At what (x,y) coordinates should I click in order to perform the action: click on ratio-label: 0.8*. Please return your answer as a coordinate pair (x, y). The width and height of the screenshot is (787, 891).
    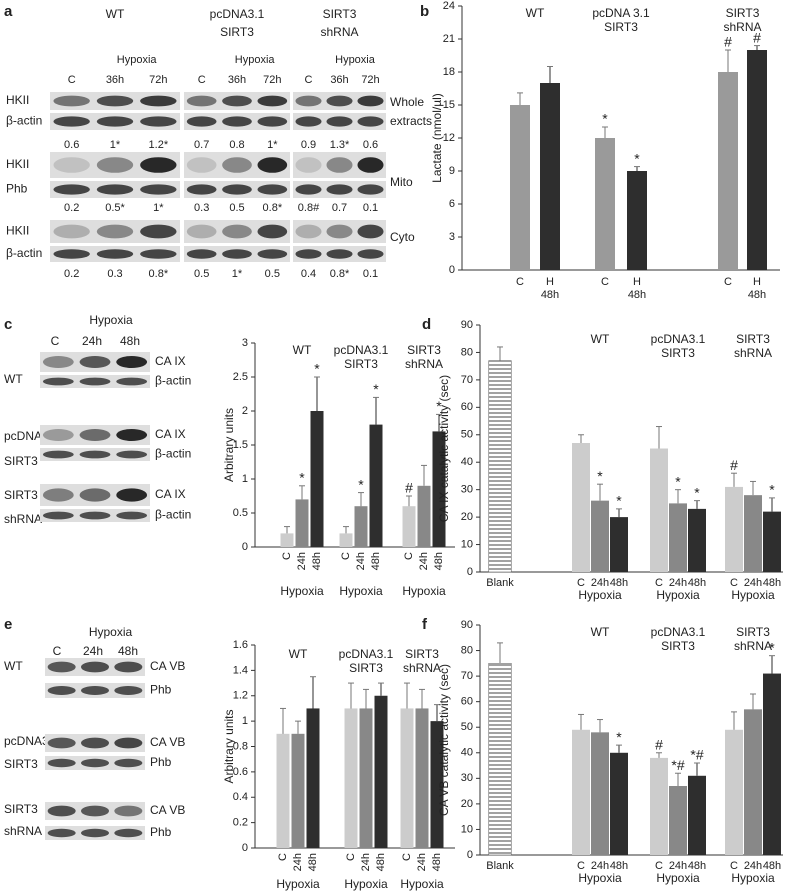
    Looking at the image, I should click on (340, 274).